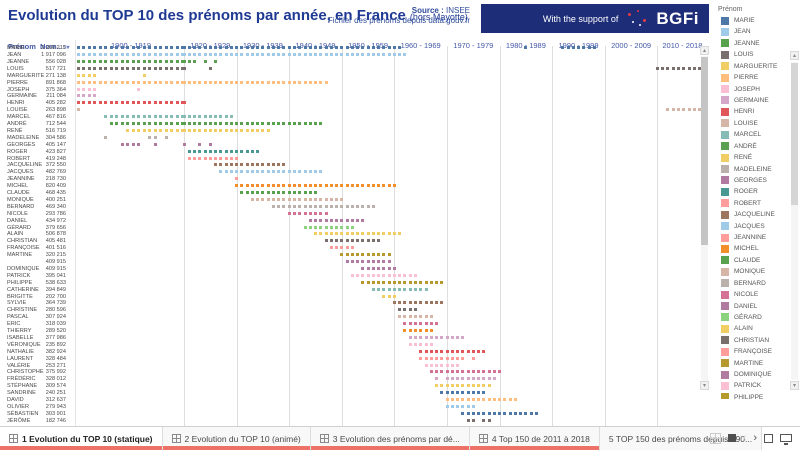 The width and height of the screenshot is (800, 450). Describe the element at coordinates (18, 186) in the screenshot. I see `row-name-label: MICHEL` at that location.